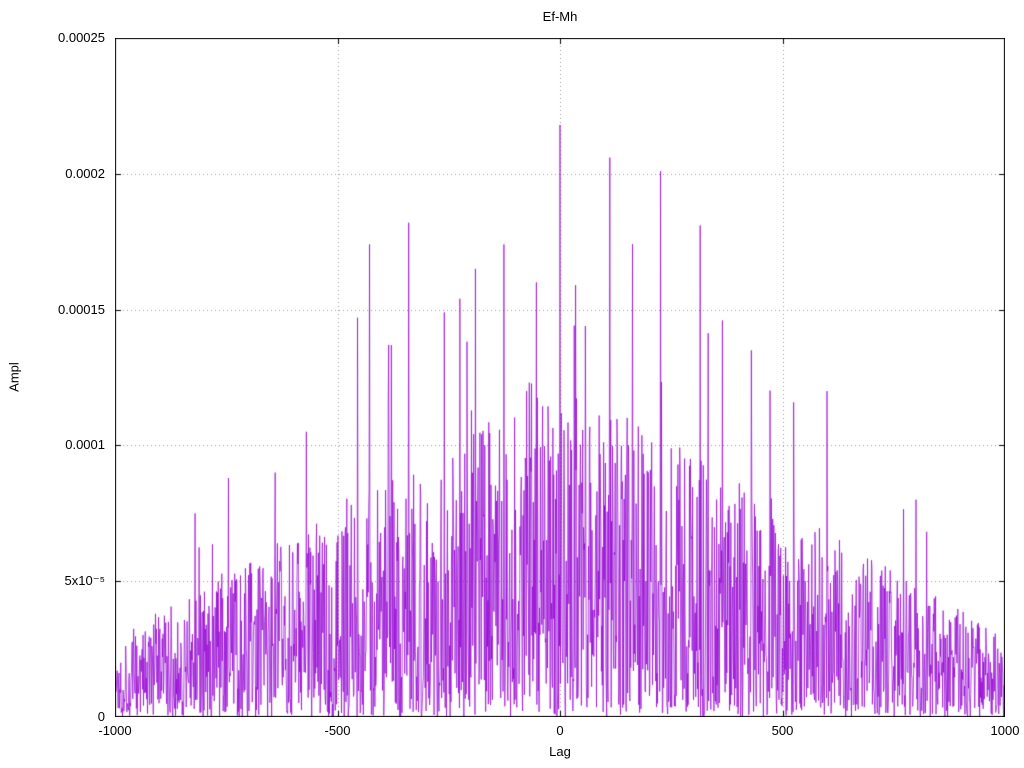 Image resolution: width=1024 pixels, height=768 pixels. Describe the element at coordinates (560, 730) in the screenshot. I see `x-tick-label: 0` at that location.